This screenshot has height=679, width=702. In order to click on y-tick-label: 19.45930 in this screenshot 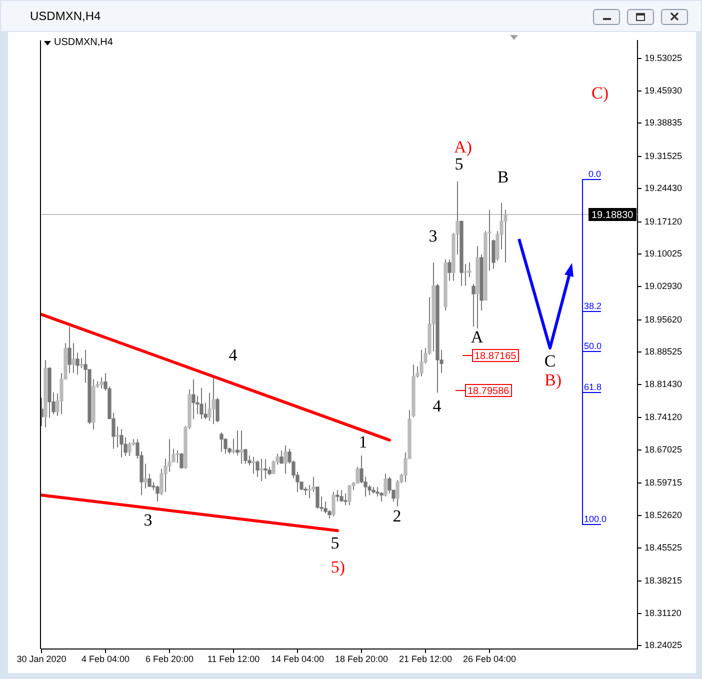, I will do `click(663, 90)`.